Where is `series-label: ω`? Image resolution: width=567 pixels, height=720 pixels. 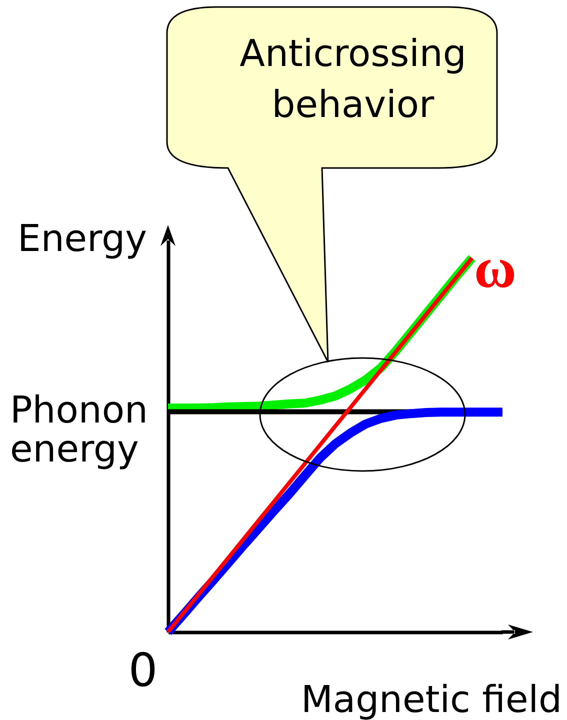
series-label: ω is located at coordinates (495, 267).